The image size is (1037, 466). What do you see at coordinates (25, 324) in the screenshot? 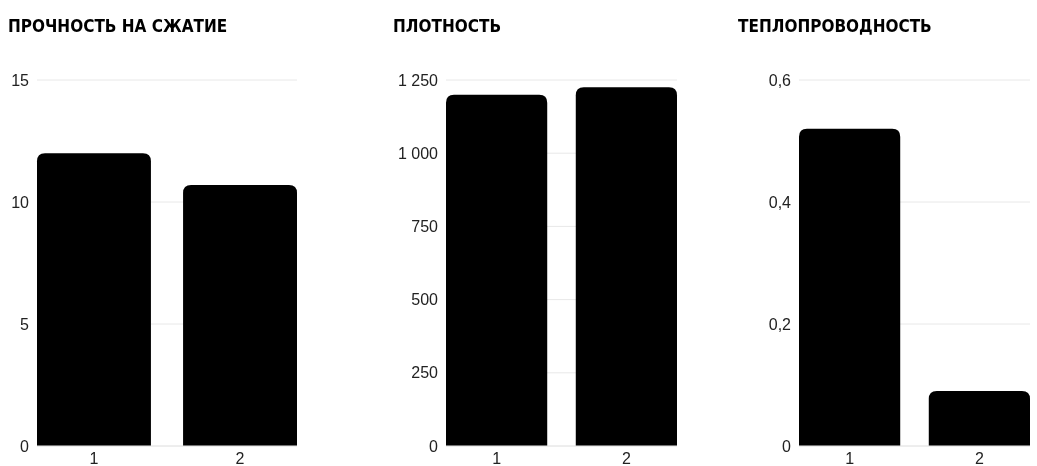
I see `y-tick-label: 5` at bounding box center [25, 324].